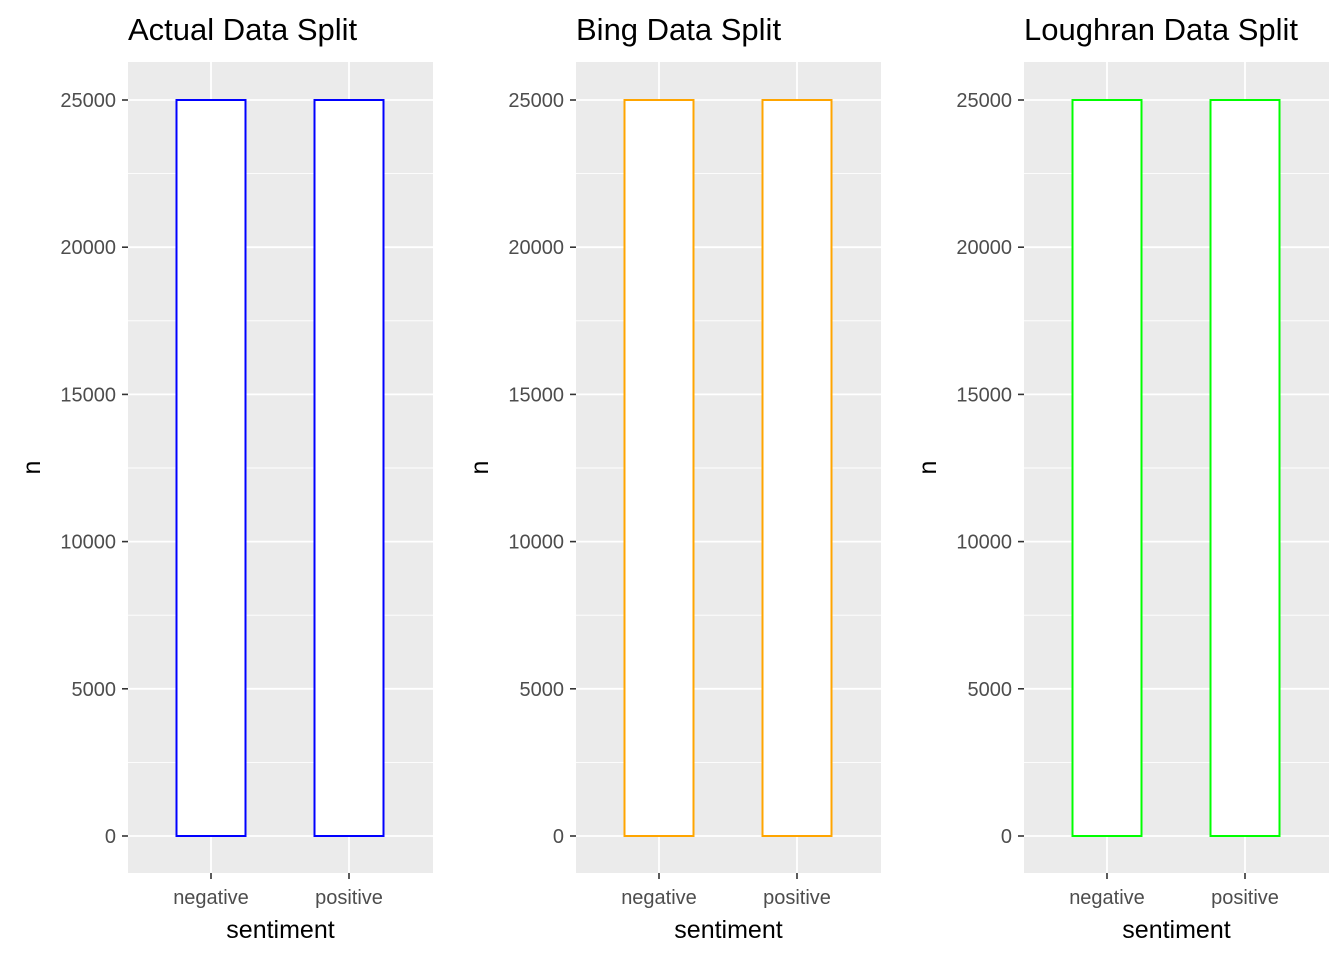  What do you see at coordinates (1161, 29) in the screenshot?
I see `chart-title: Loughran Data Split` at bounding box center [1161, 29].